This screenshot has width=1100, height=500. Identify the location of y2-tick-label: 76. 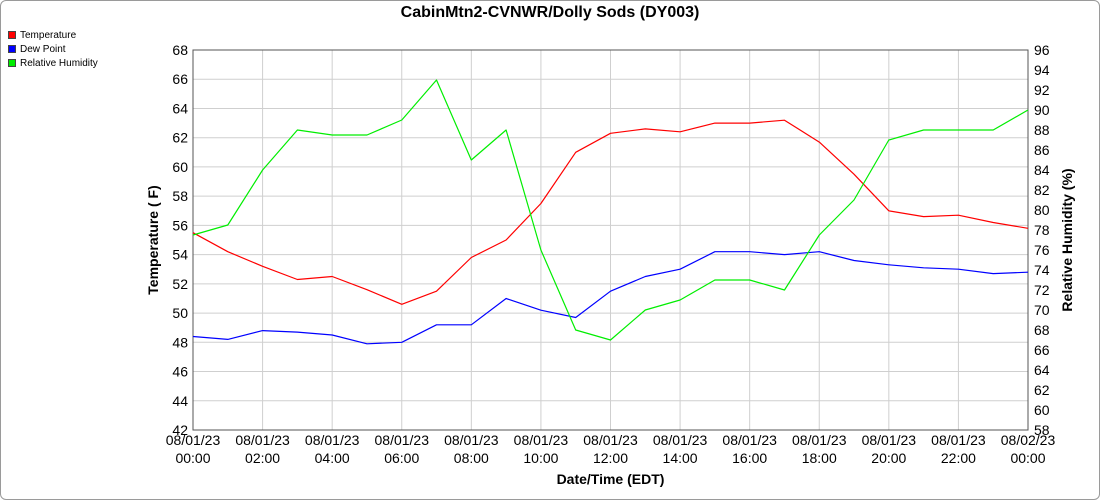
(1042, 250).